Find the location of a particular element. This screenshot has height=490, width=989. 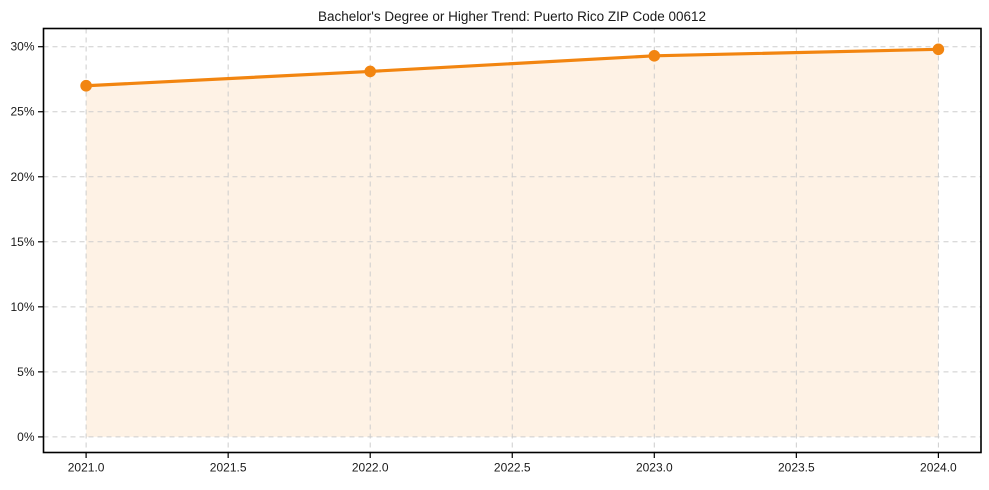

trend-line is located at coordinates (512, 67).